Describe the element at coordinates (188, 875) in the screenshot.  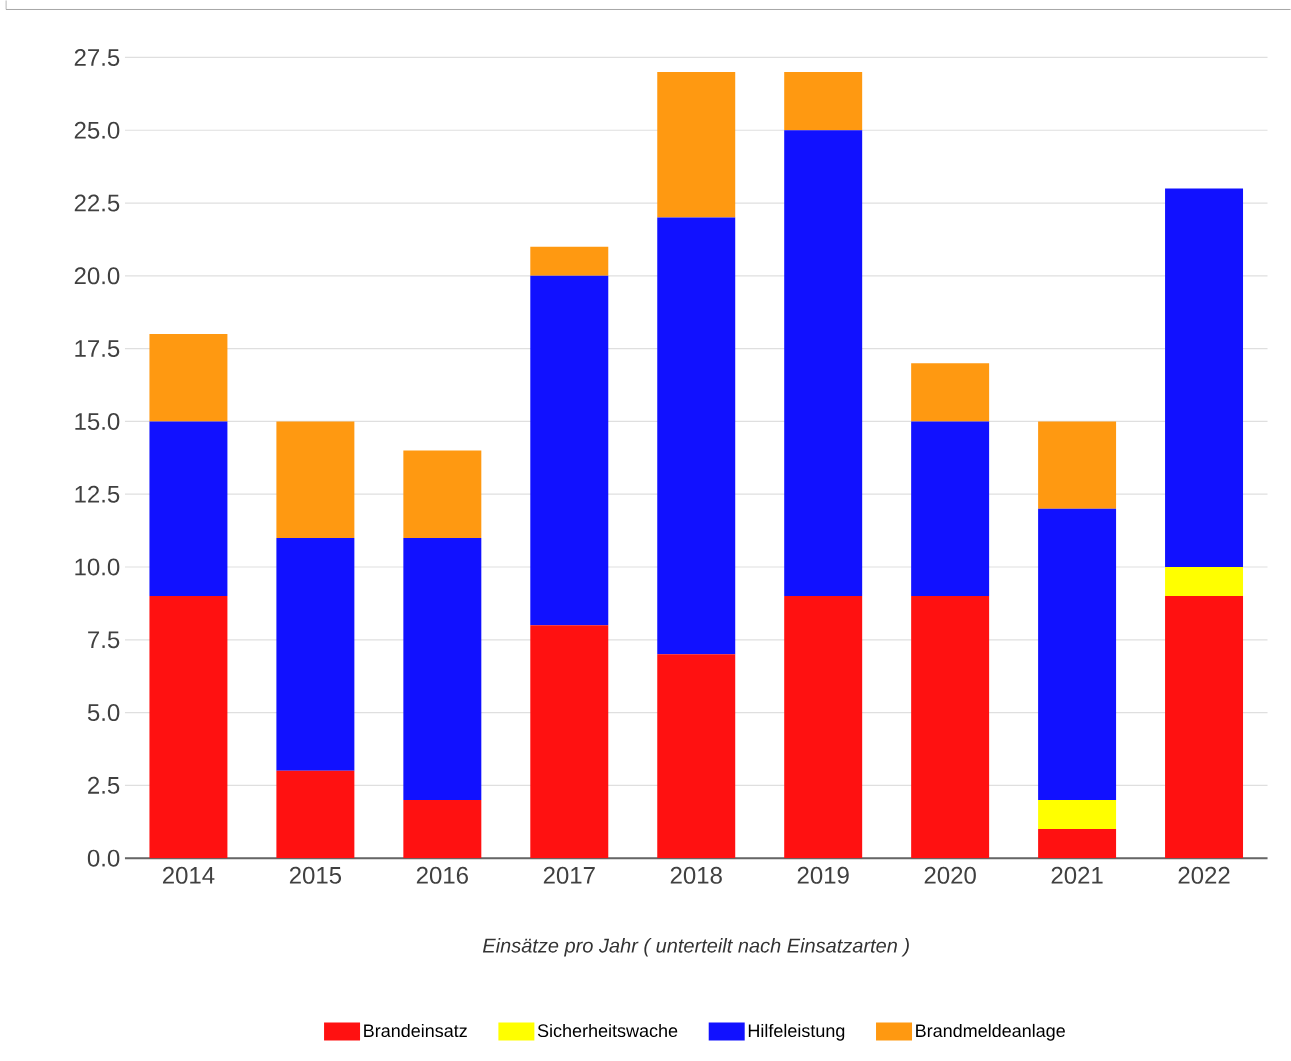
I see `x-tick-label: 2014` at that location.